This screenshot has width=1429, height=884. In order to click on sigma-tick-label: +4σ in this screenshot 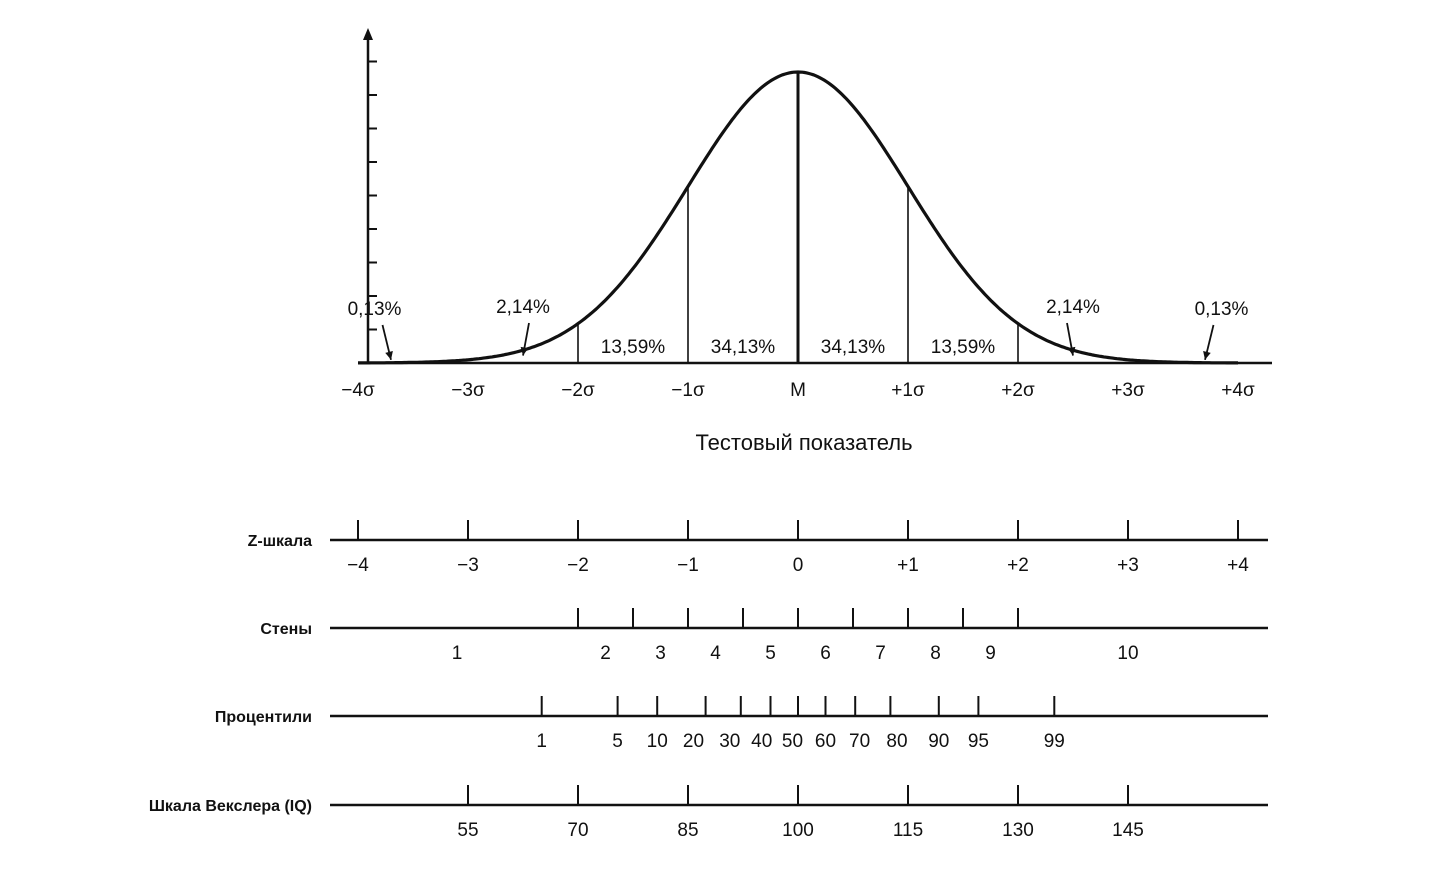, I will do `click(1238, 390)`.